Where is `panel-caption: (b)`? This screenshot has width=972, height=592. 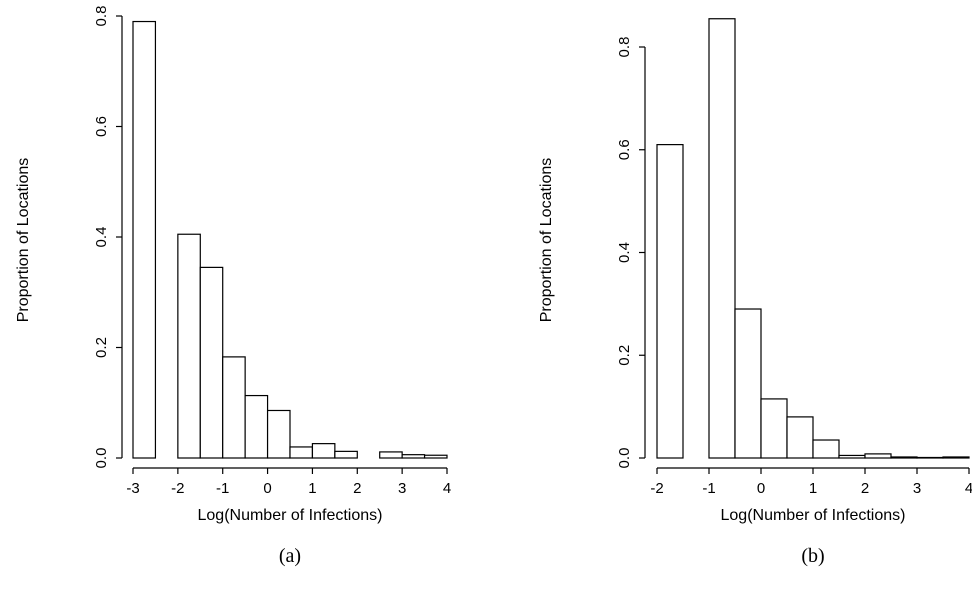
panel-caption: (b) is located at coordinates (812, 556).